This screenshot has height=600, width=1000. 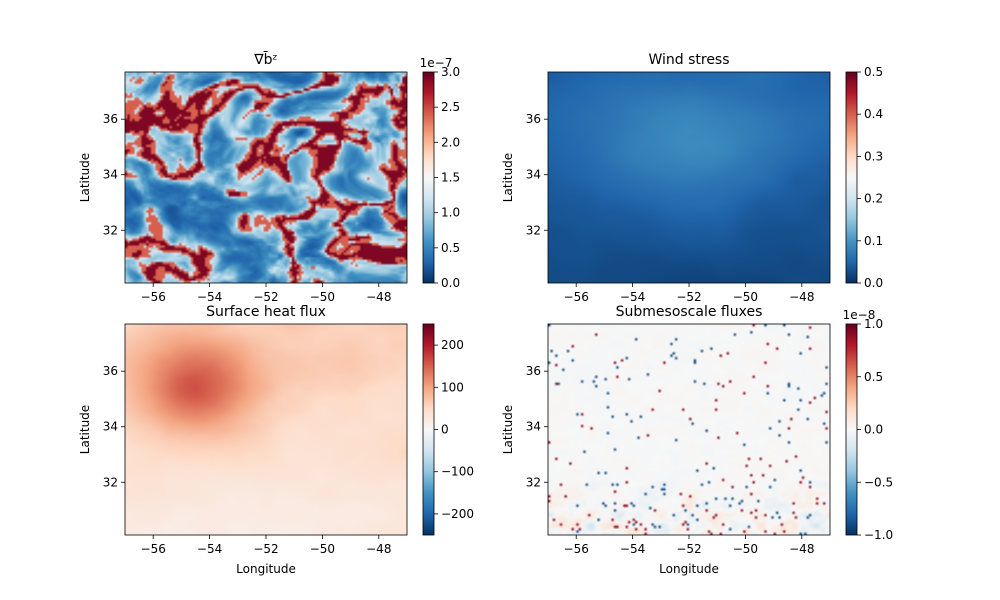 What do you see at coordinates (436, 63) in the screenshot?
I see `colorbar-offset-text: 1e−7` at bounding box center [436, 63].